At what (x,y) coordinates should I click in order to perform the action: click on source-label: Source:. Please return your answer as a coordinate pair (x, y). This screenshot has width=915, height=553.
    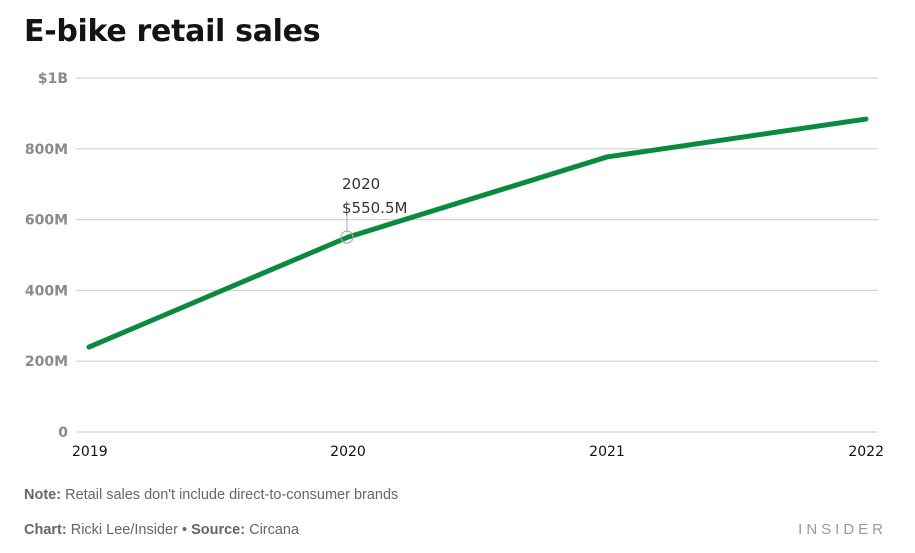
    Looking at the image, I should click on (218, 530).